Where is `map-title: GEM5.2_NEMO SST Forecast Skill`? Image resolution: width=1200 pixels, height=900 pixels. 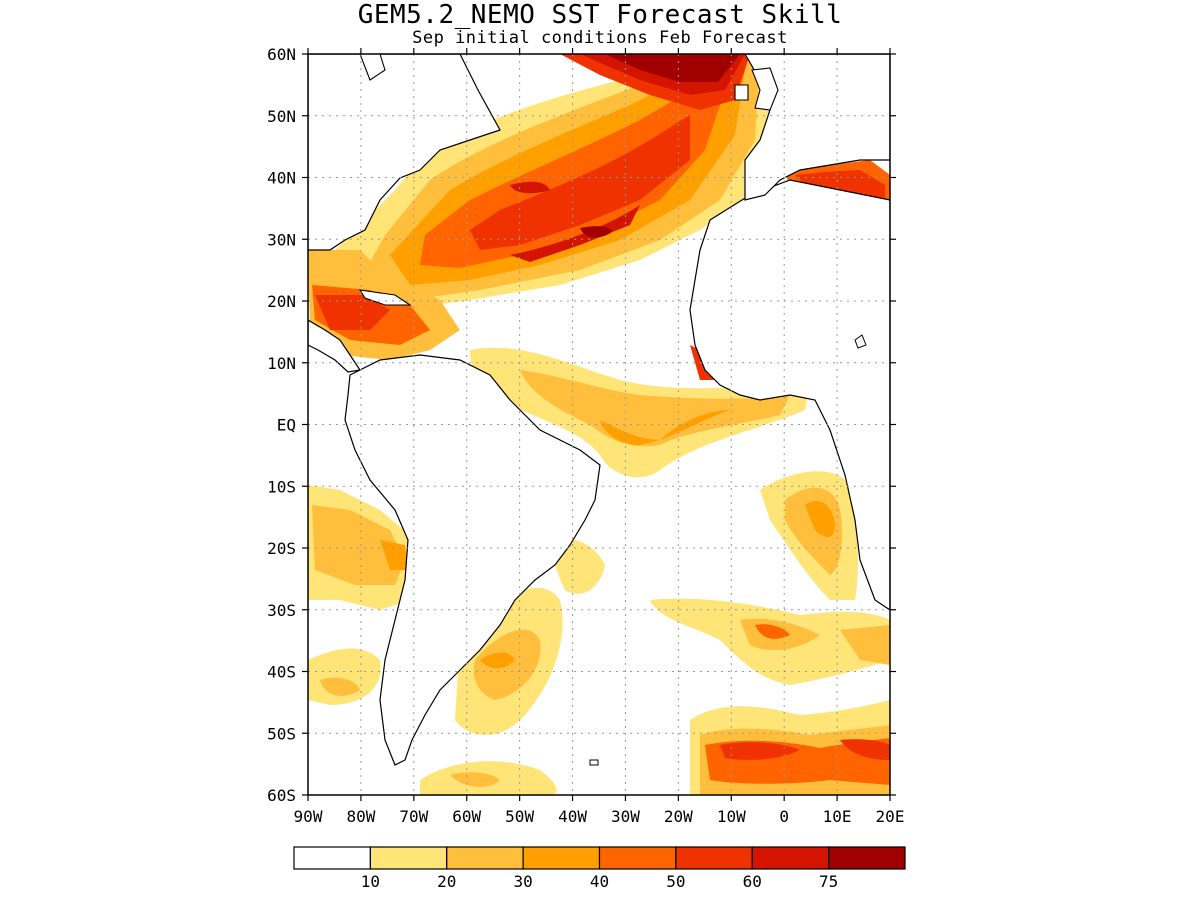
map-title: GEM5.2_NEMO SST Forecast Skill is located at coordinates (600, 15).